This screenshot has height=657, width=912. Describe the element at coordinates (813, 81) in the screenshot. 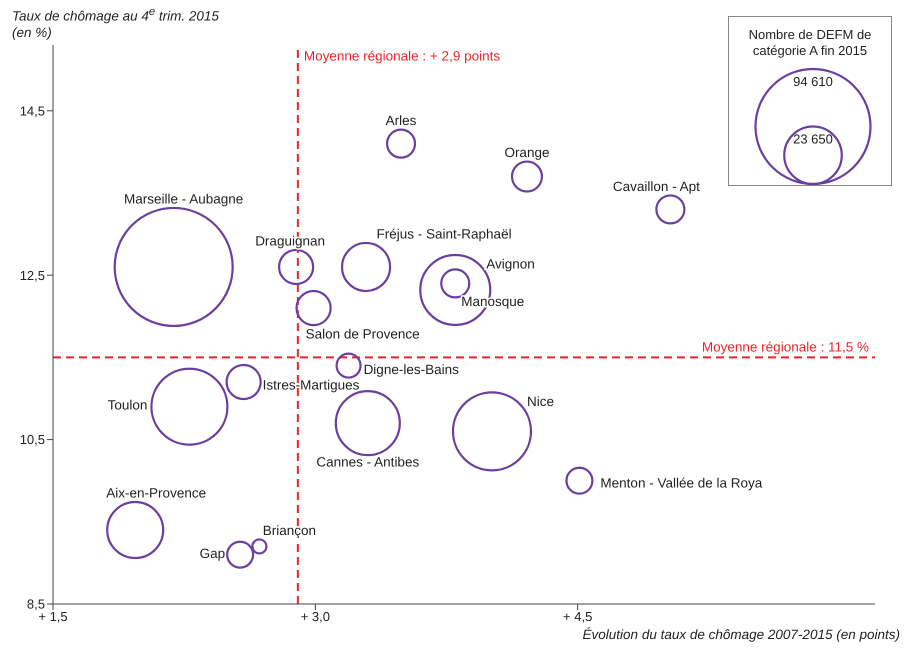

I see `legend-label: 94 610` at that location.